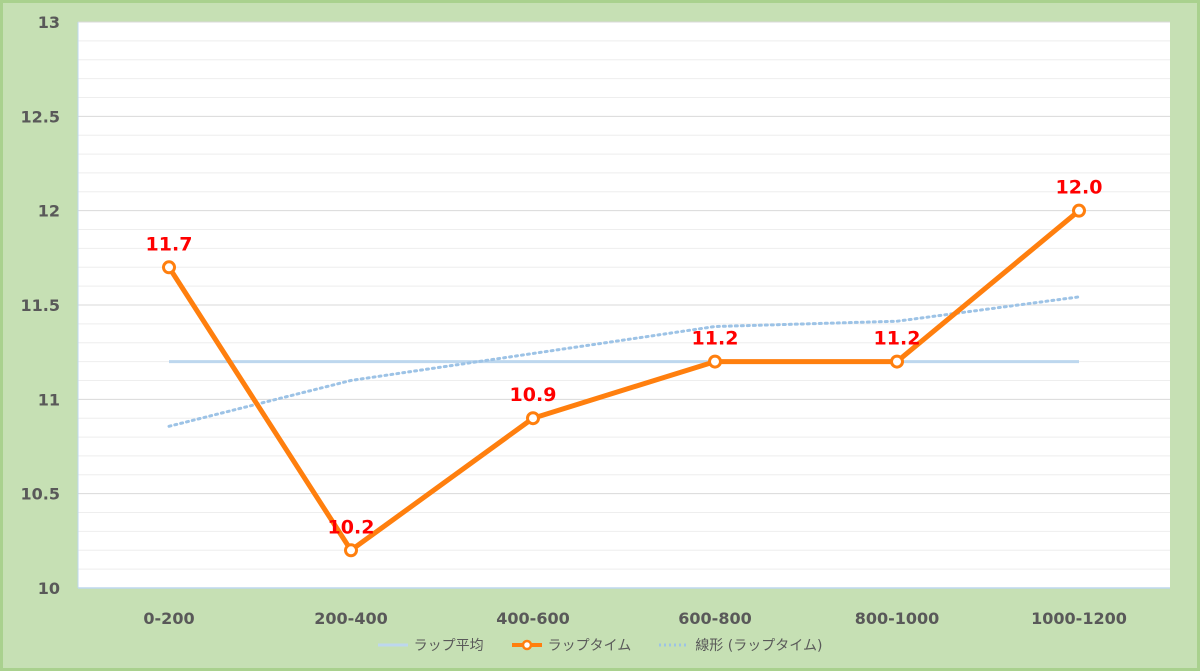 The image size is (1200, 671). Describe the element at coordinates (168, 618) in the screenshot. I see `x-tick-label: 0-200` at that location.